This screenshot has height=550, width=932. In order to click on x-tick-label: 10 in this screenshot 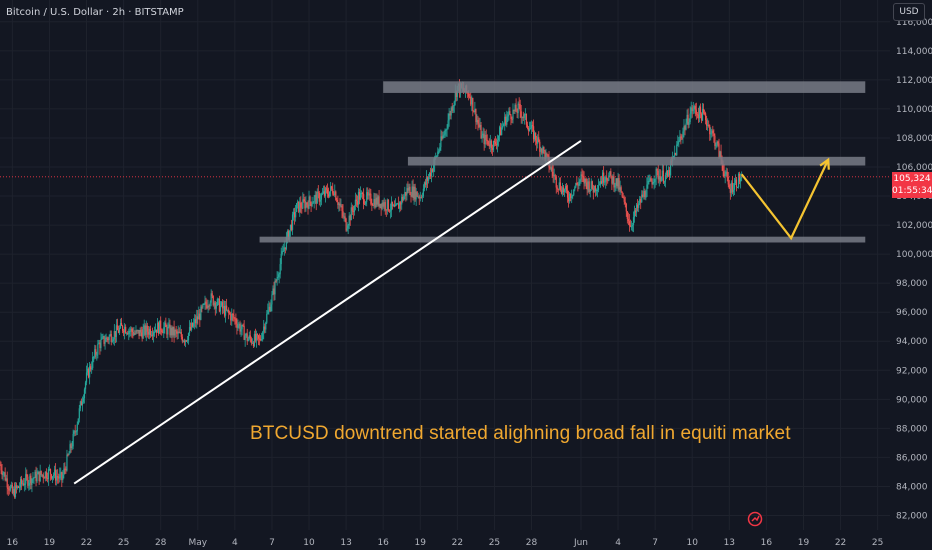, I will do `click(309, 543)`.